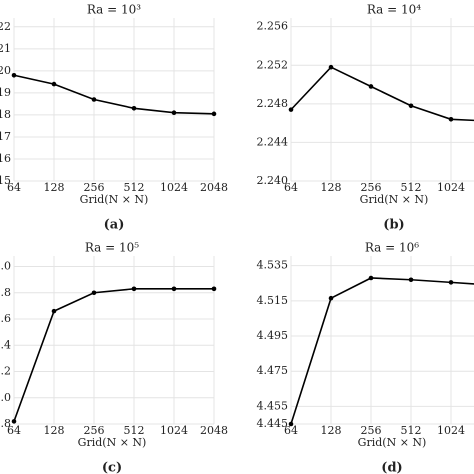  Describe the element at coordinates (114, 10) in the screenshot. I see `subplot-title: Ra = 10³` at that location.